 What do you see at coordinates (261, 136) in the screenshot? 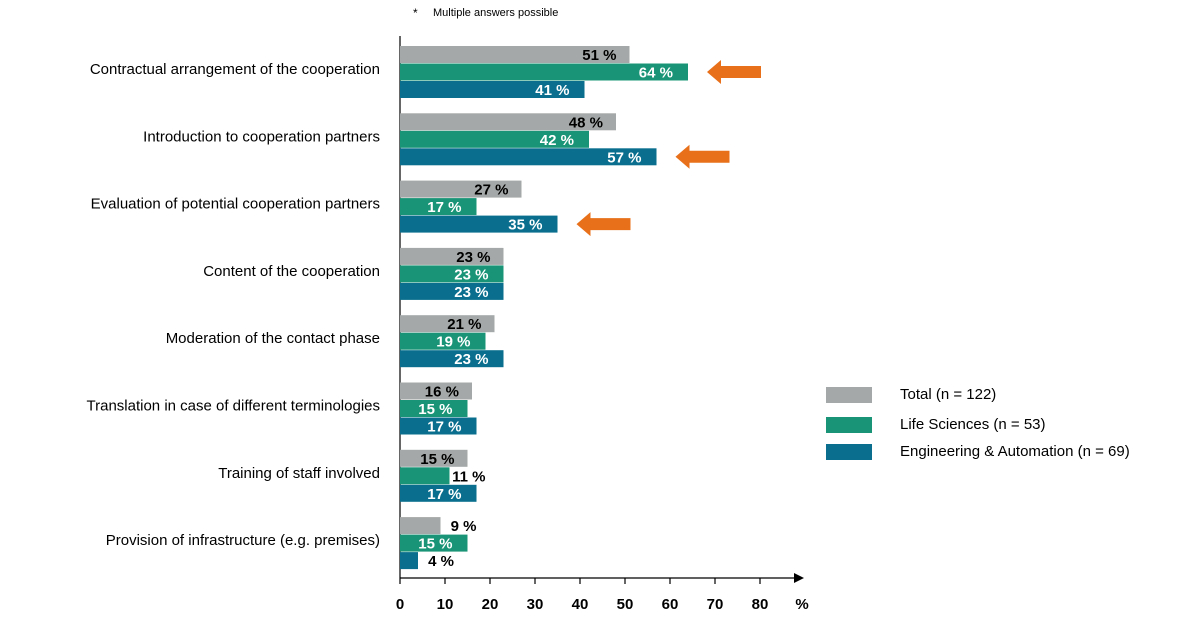
I see `category-label: Introduction to cooperation partners` at bounding box center [261, 136].